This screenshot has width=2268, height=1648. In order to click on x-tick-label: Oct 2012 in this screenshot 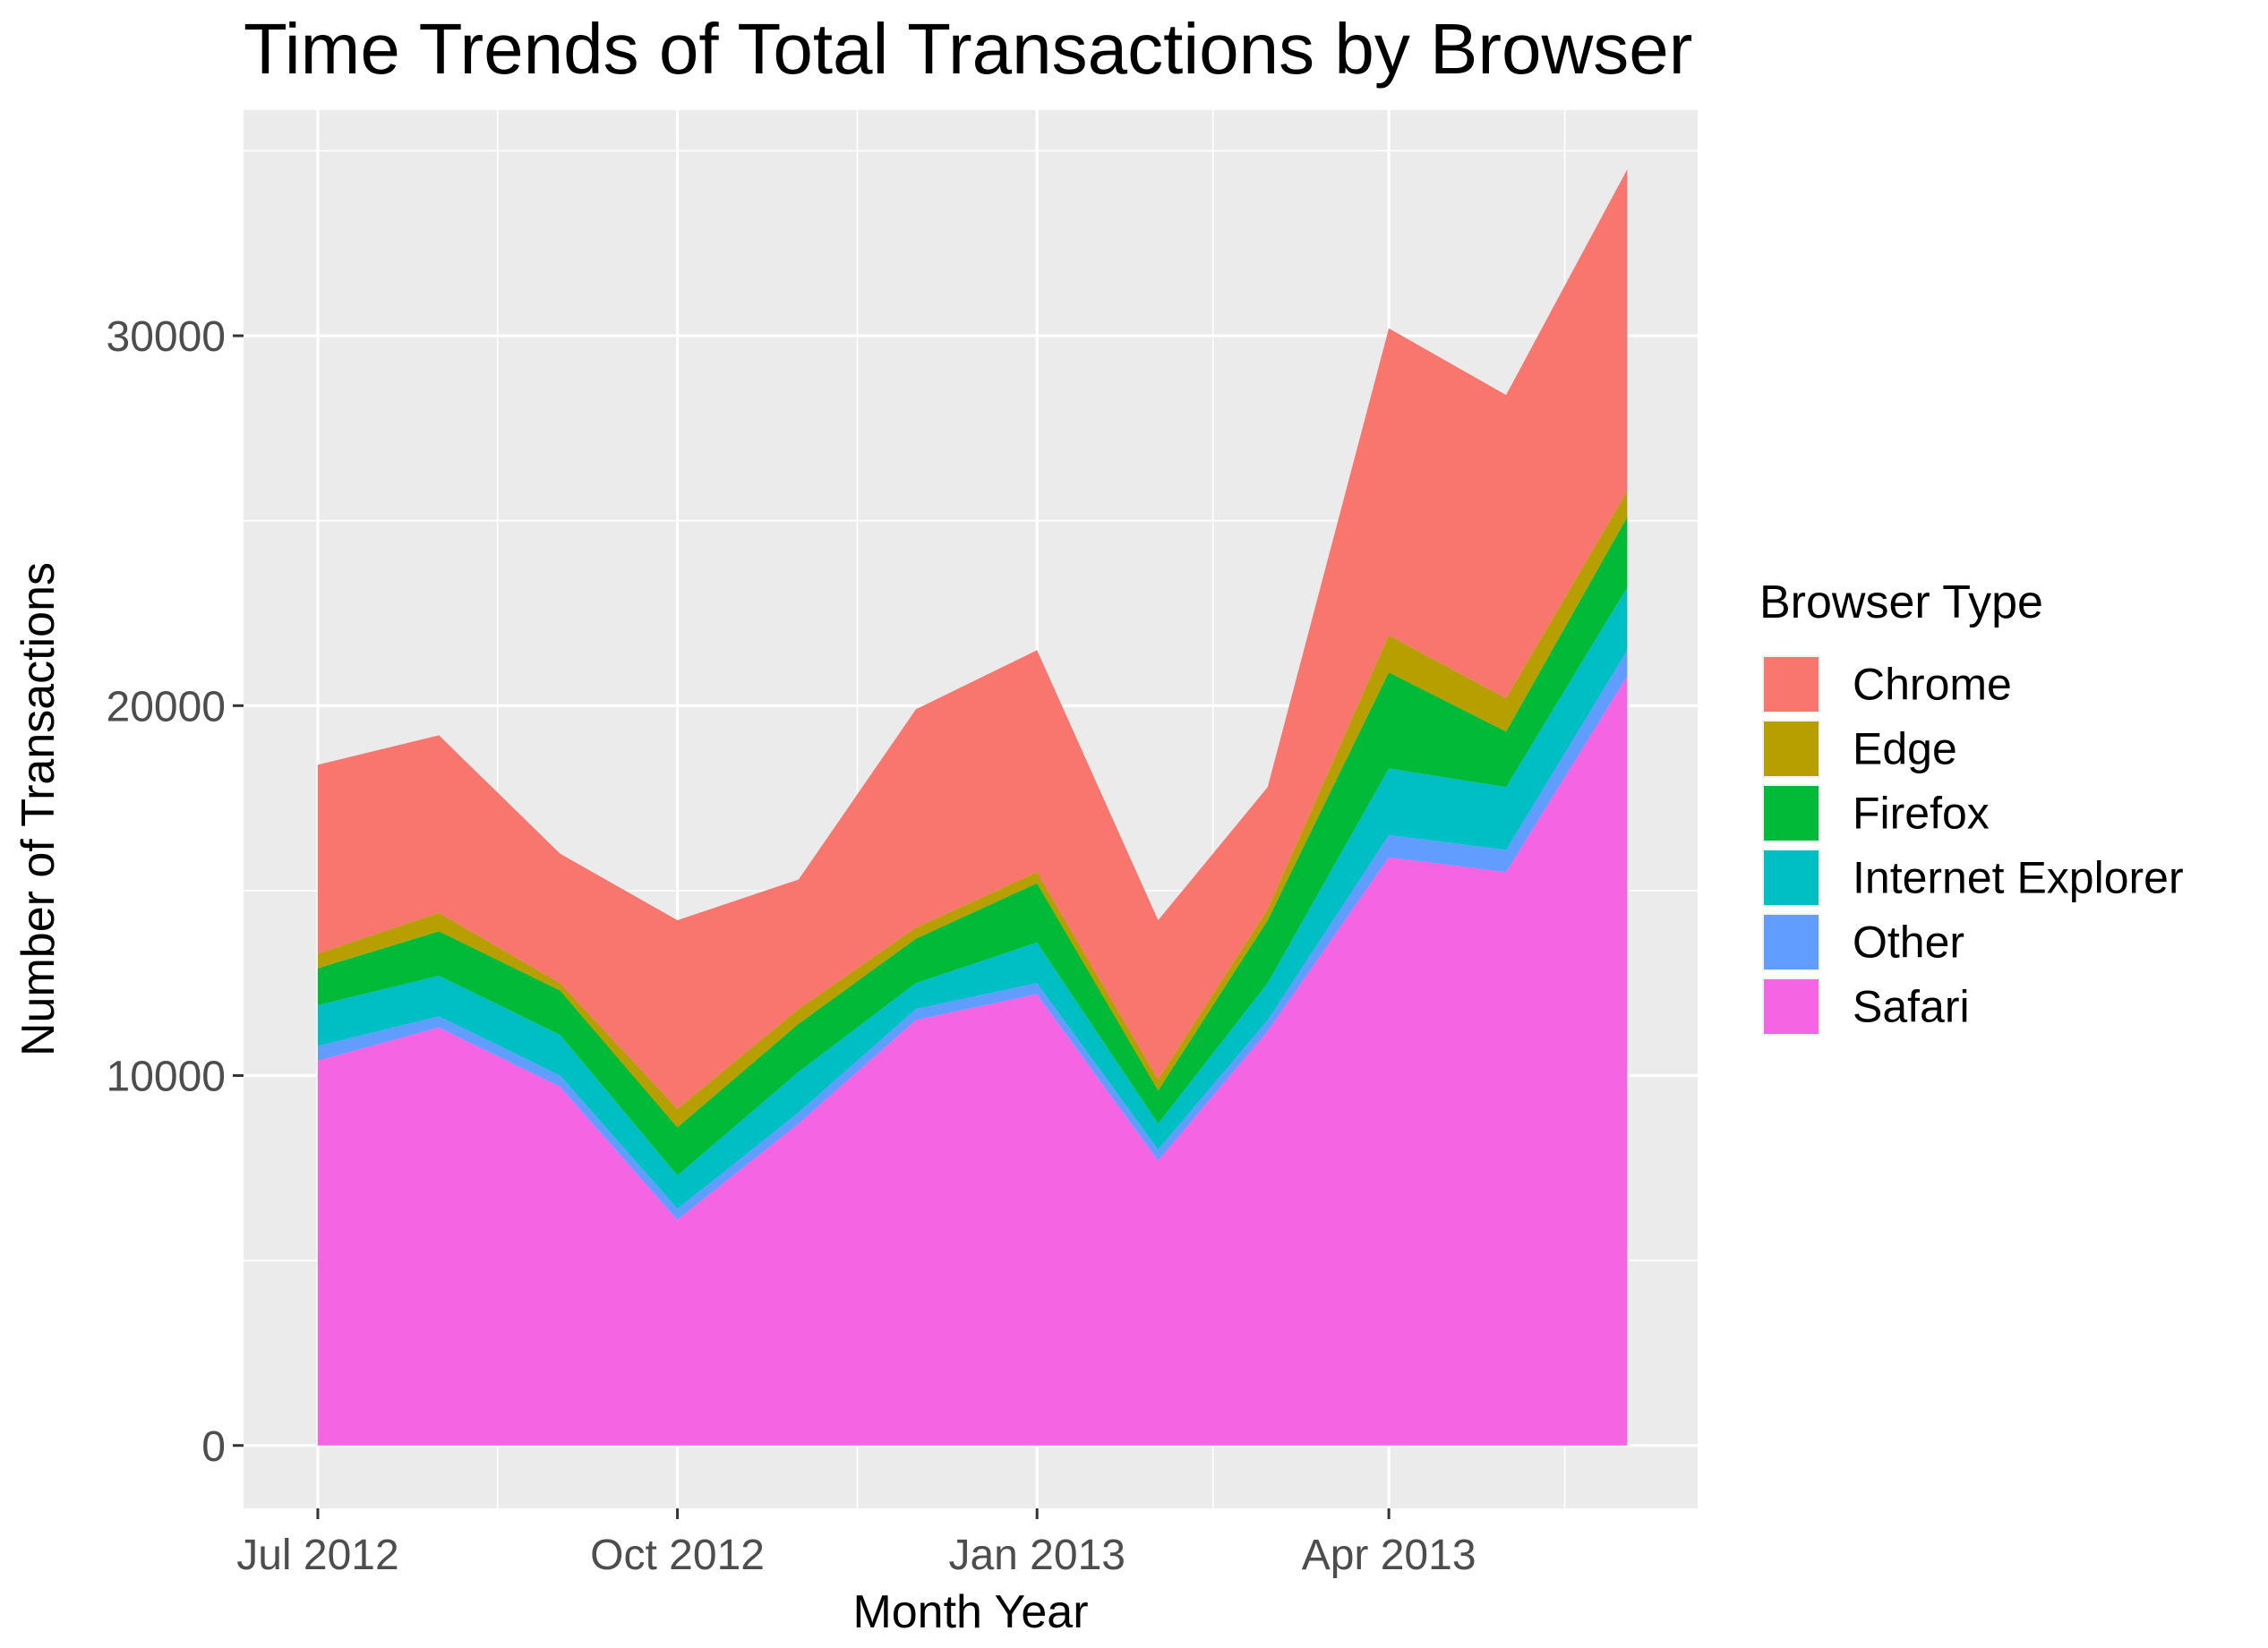, I will do `click(677, 1555)`.